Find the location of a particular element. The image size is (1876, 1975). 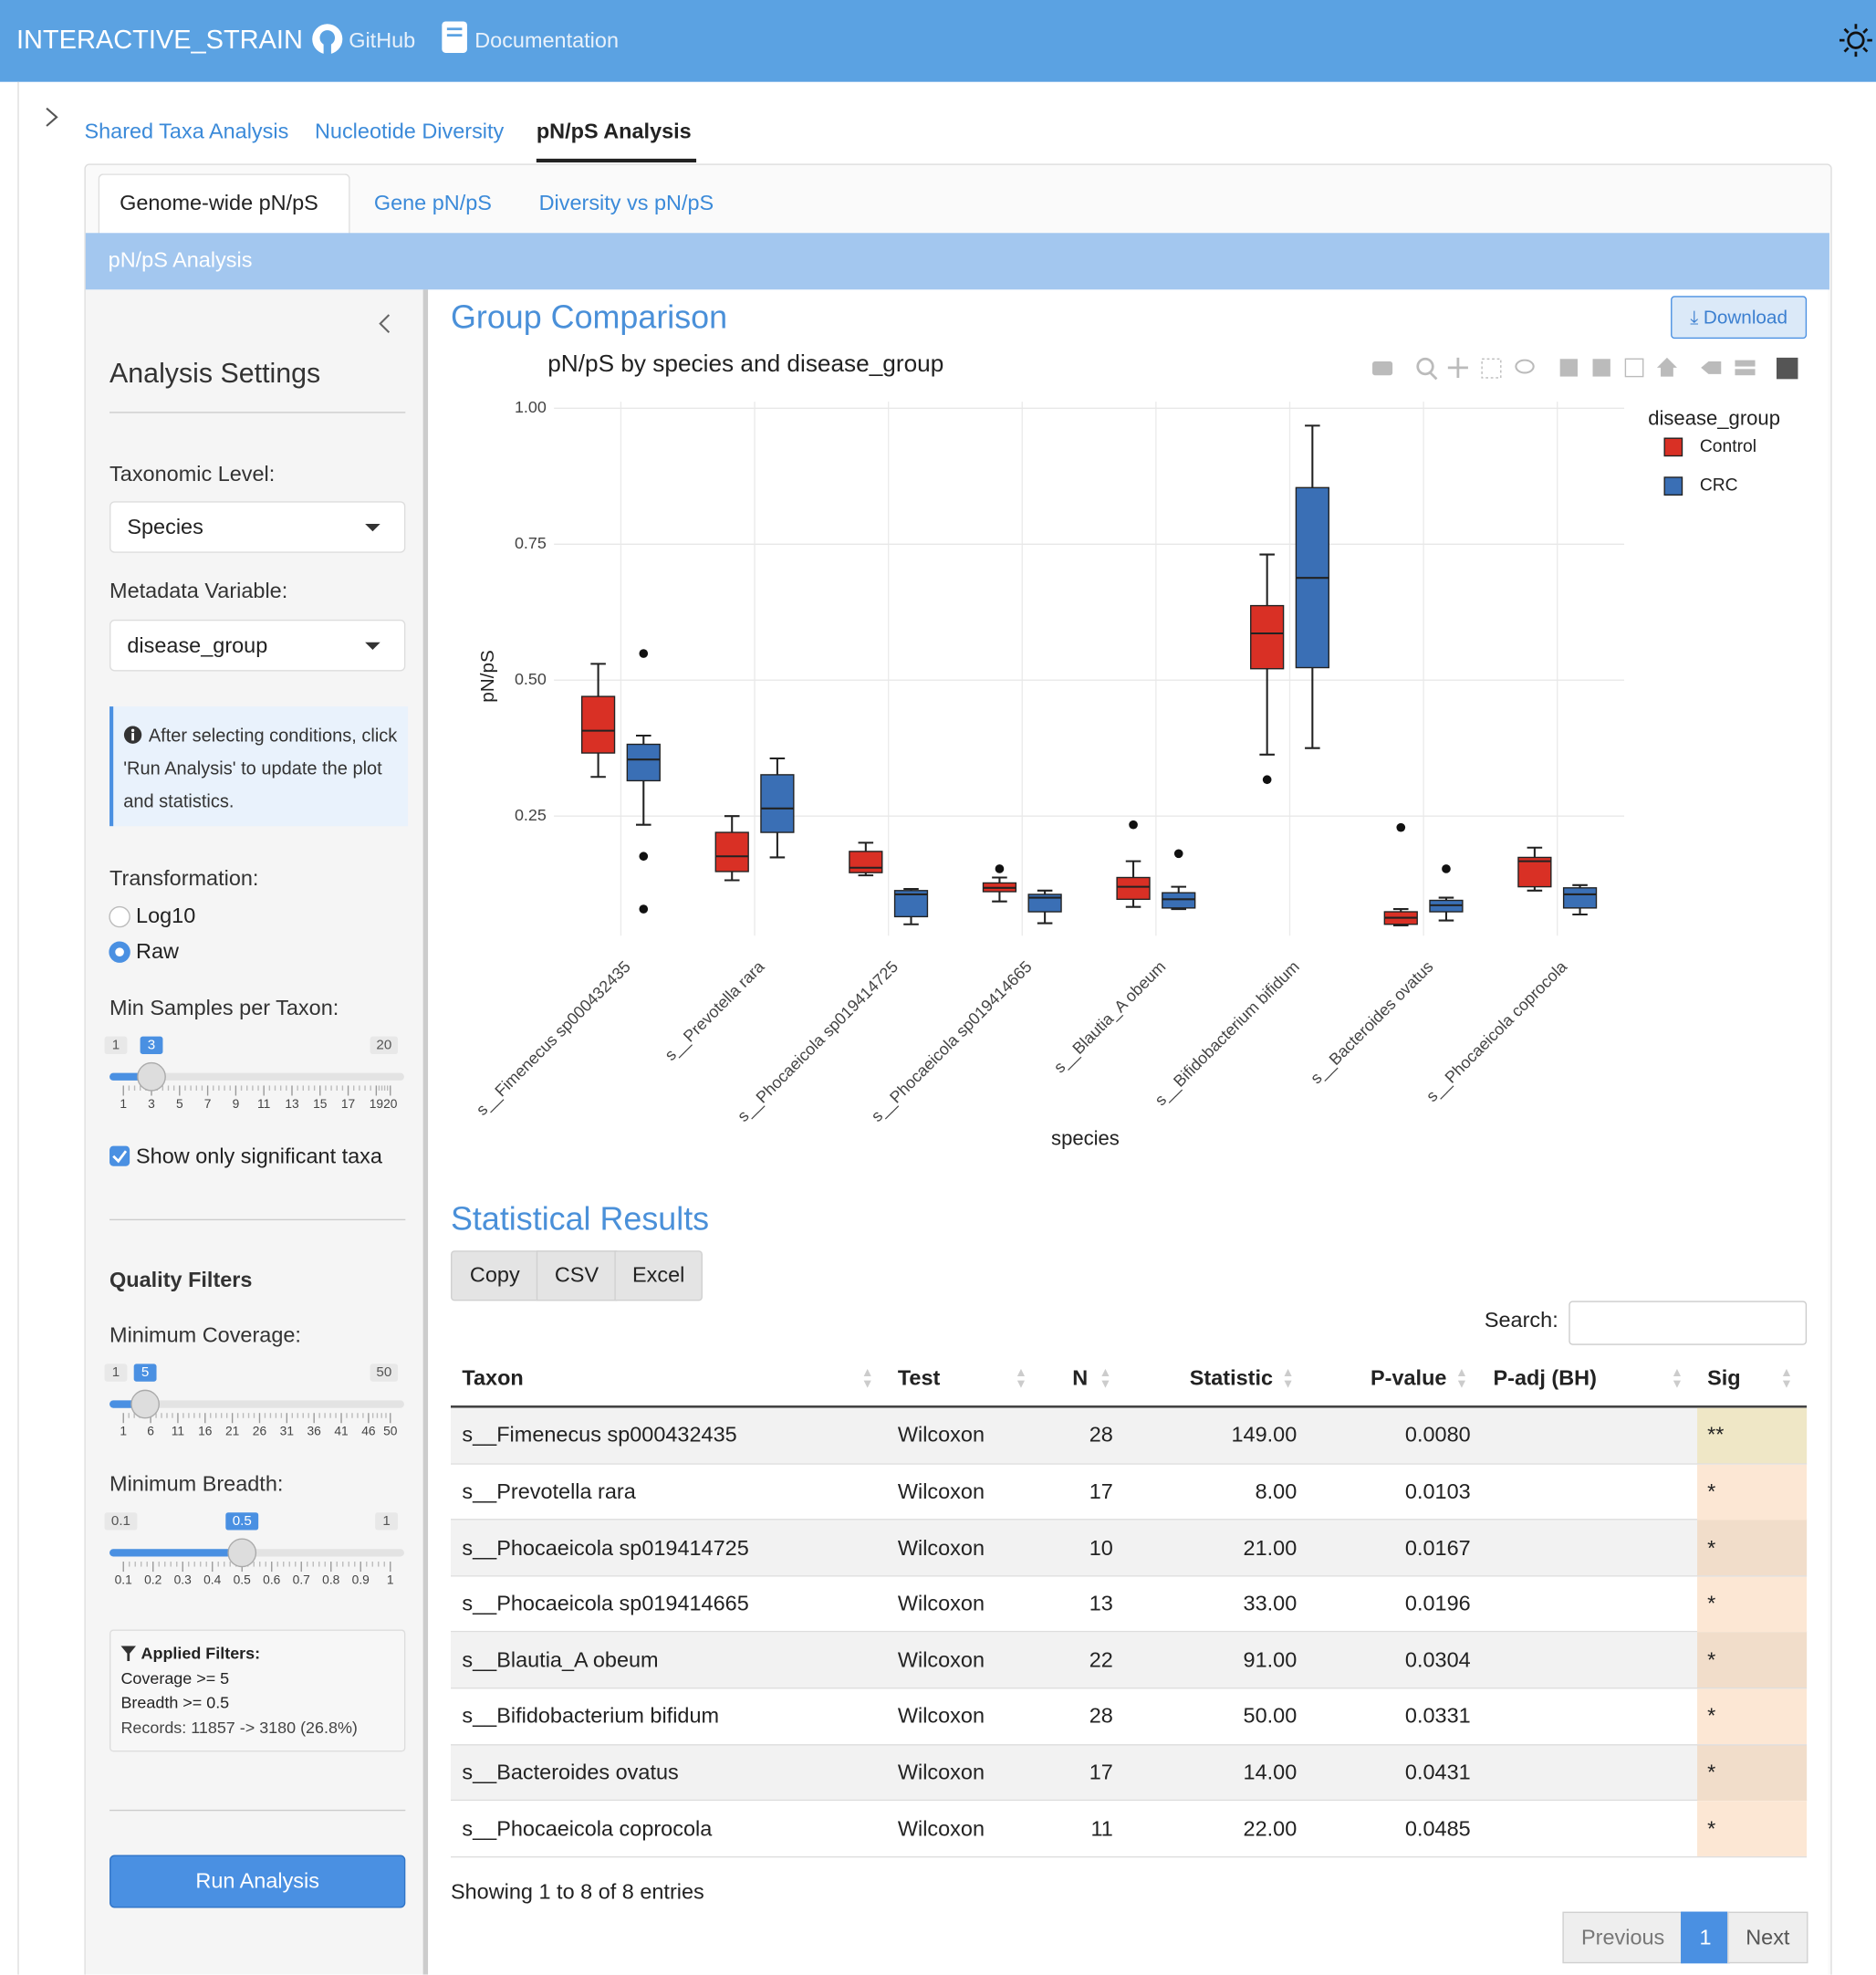

slider-tick-label: 21 is located at coordinates (232, 1431).